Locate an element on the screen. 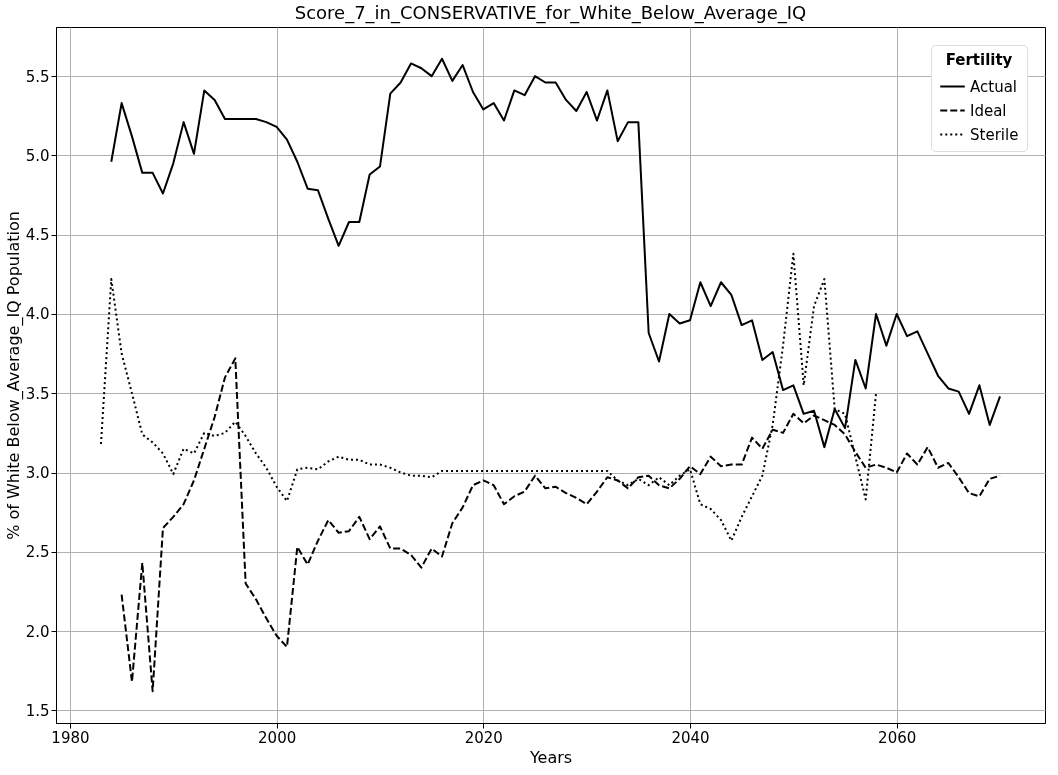  y-tick-label: 5.0 is located at coordinates (37, 155).